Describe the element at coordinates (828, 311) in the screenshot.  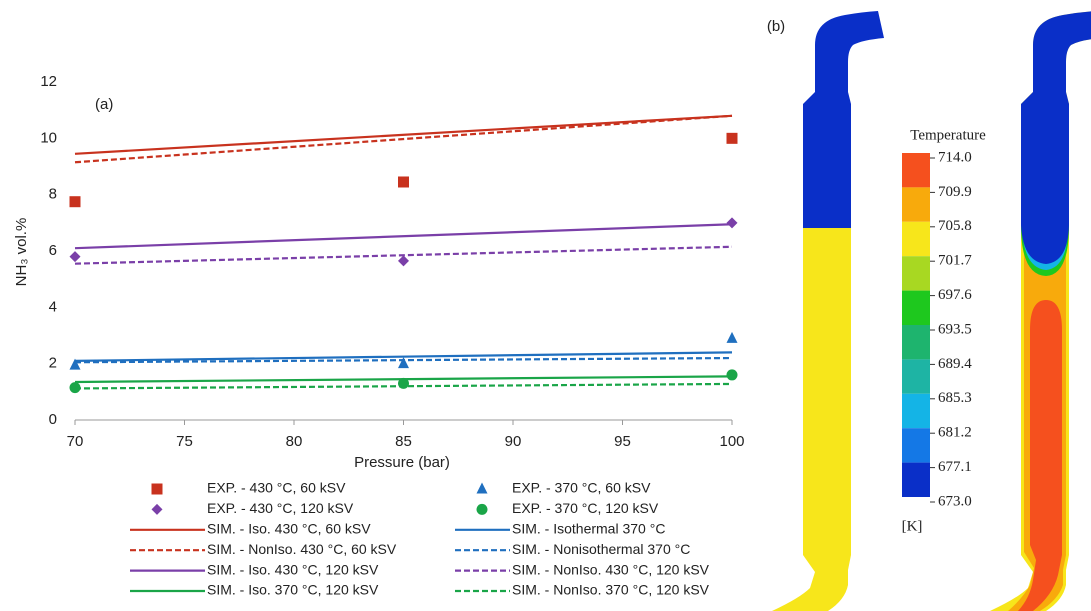
I see `reactor-left` at that location.